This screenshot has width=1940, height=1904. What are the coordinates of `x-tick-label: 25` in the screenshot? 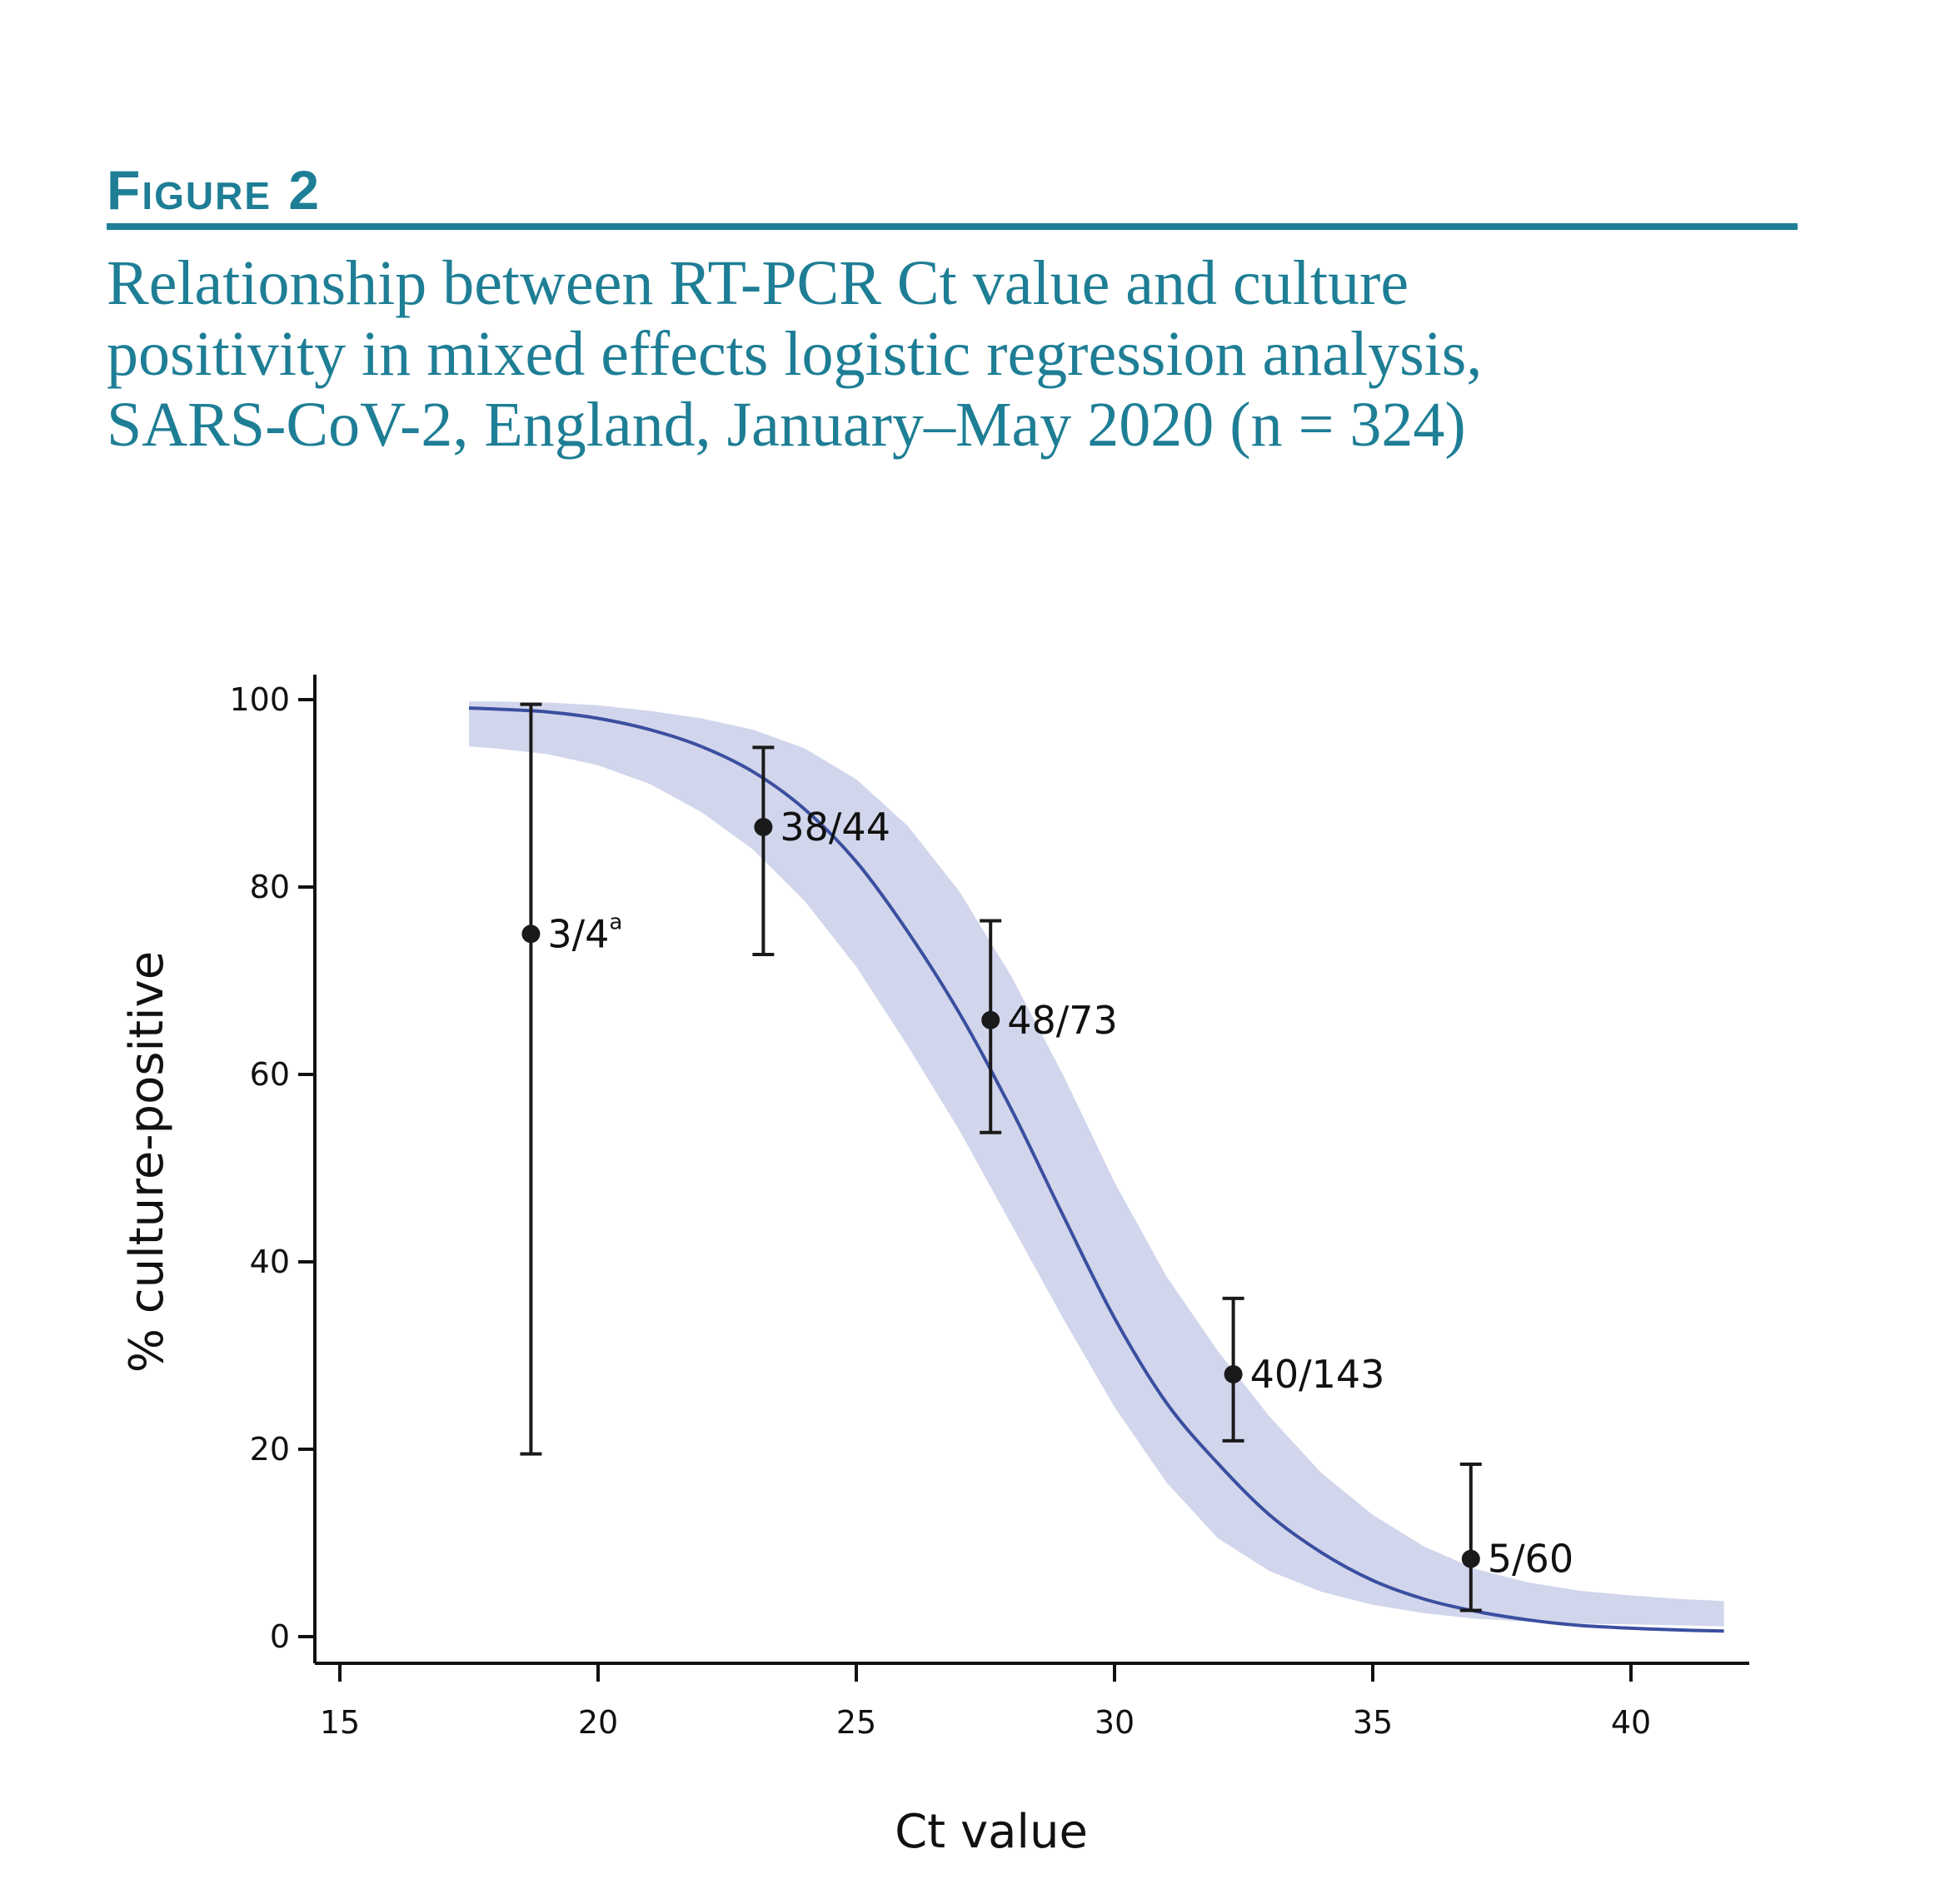 It's located at (856, 1722).